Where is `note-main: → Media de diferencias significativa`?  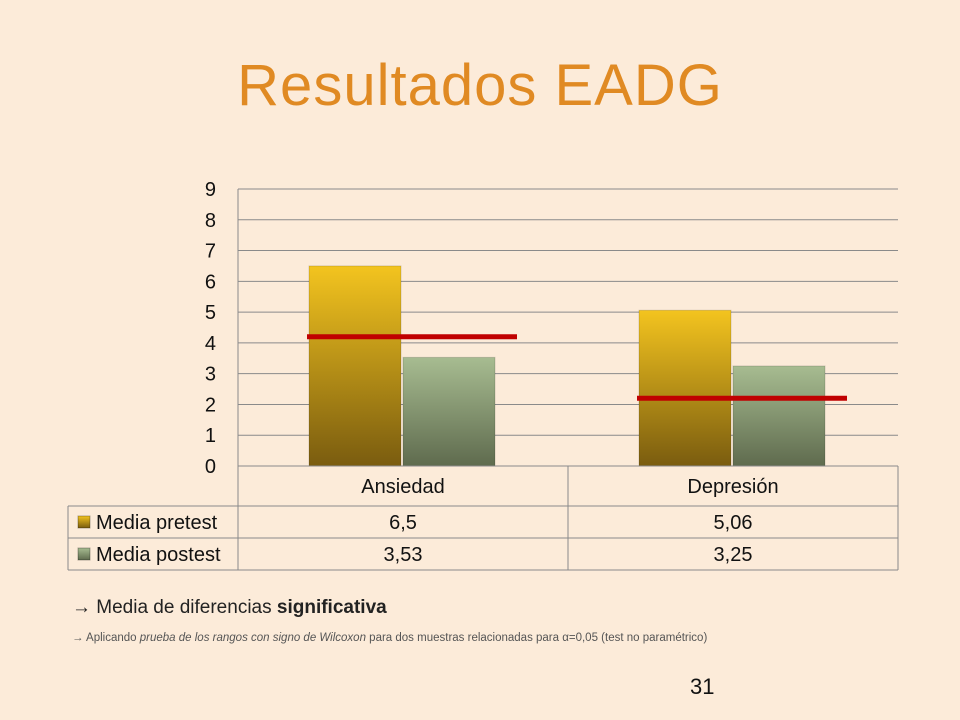
note-main: → Media de diferencias significativa is located at coordinates (229, 608).